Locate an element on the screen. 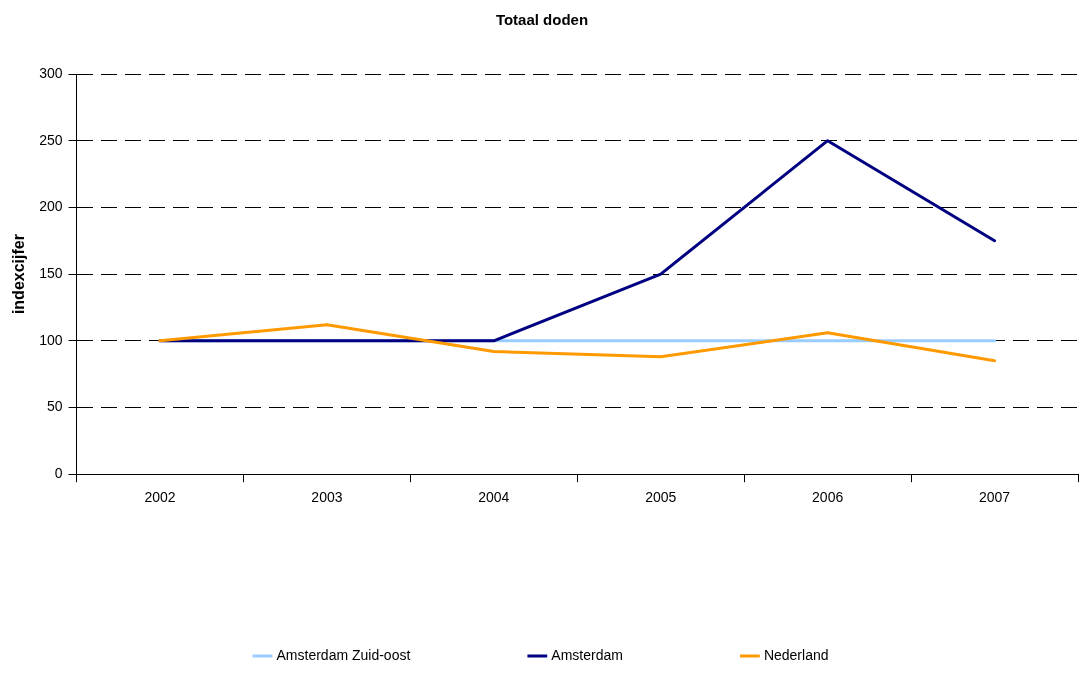  legend-label: Amsterdam is located at coordinates (587, 654).